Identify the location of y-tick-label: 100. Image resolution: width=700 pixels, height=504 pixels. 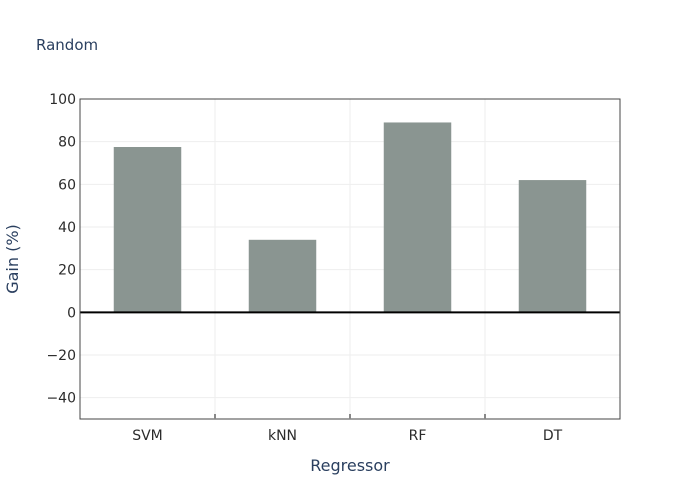
(62, 100).